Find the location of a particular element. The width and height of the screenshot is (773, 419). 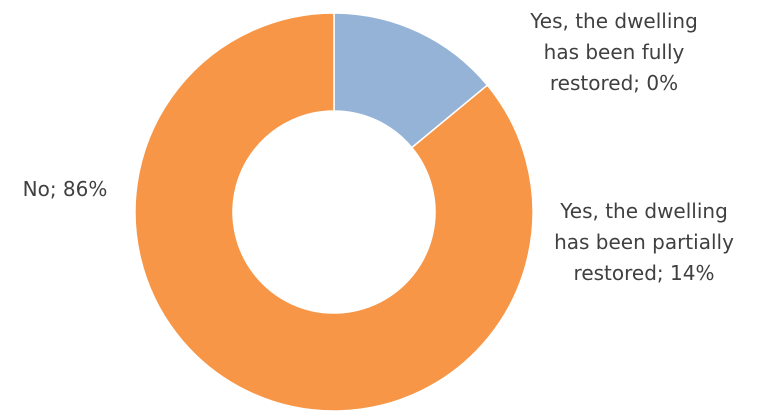

data-label-line: has been fully is located at coordinates (614, 52).